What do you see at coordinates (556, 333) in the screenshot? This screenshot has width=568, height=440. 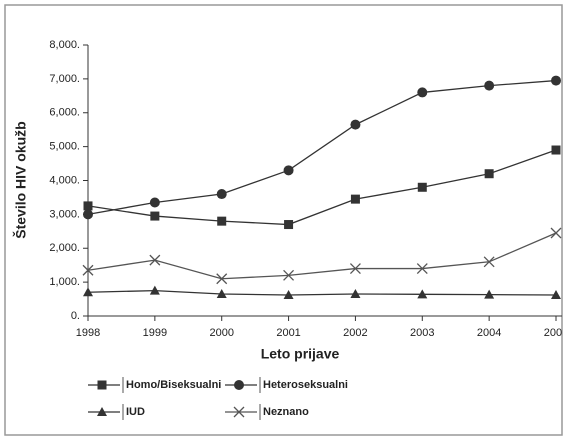 I see `x-tick-label: 2005` at bounding box center [556, 333].